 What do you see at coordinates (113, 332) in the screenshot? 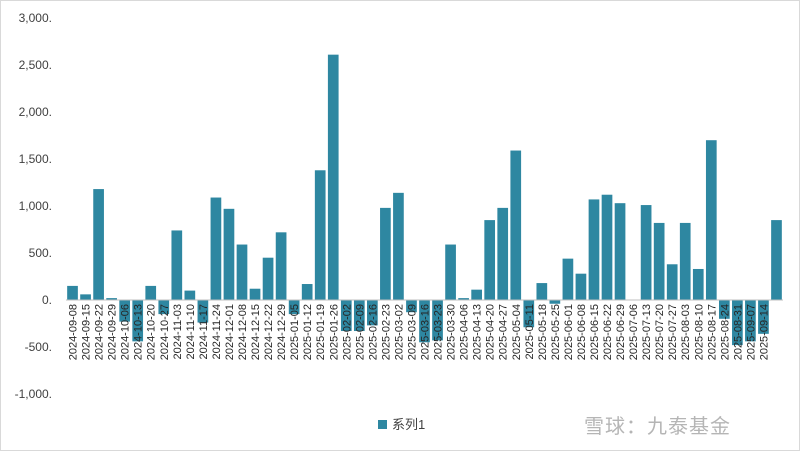
I see `x-tick-label: 2024-09-29` at bounding box center [113, 332].